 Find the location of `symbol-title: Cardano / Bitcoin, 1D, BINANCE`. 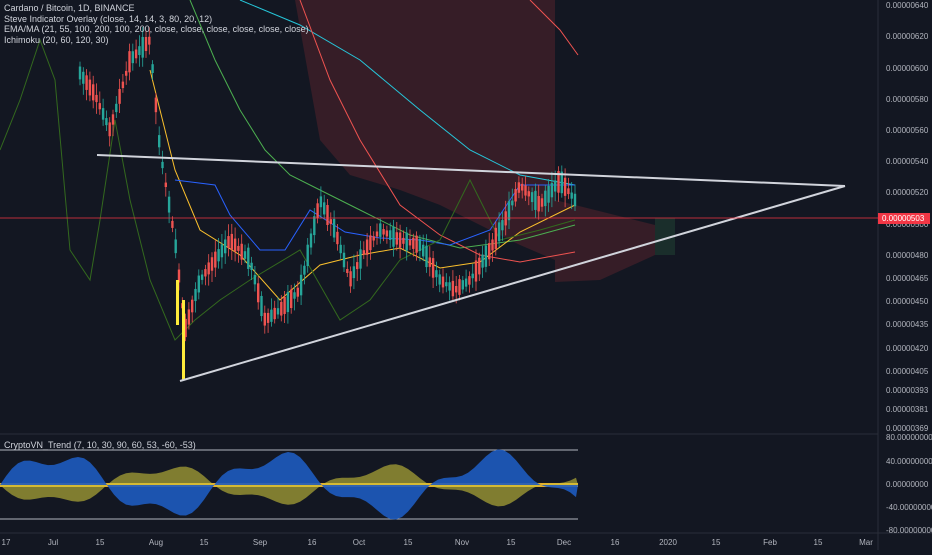

symbol-title: Cardano / Bitcoin, 1D, BINANCE is located at coordinates (69, 8).